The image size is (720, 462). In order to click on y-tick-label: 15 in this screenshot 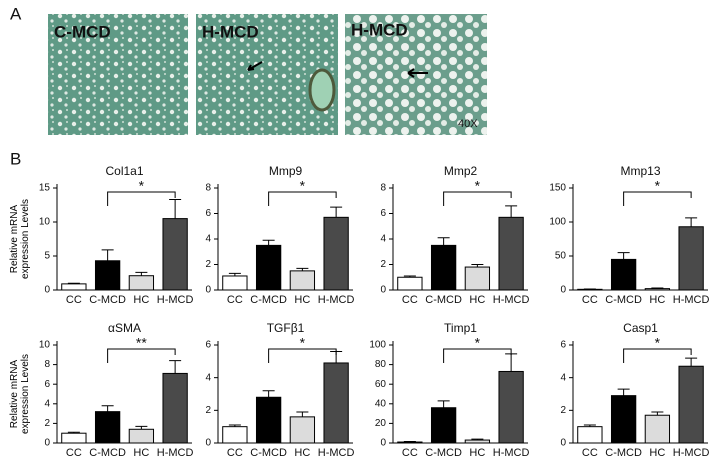, I will do `click(45, 188)`.